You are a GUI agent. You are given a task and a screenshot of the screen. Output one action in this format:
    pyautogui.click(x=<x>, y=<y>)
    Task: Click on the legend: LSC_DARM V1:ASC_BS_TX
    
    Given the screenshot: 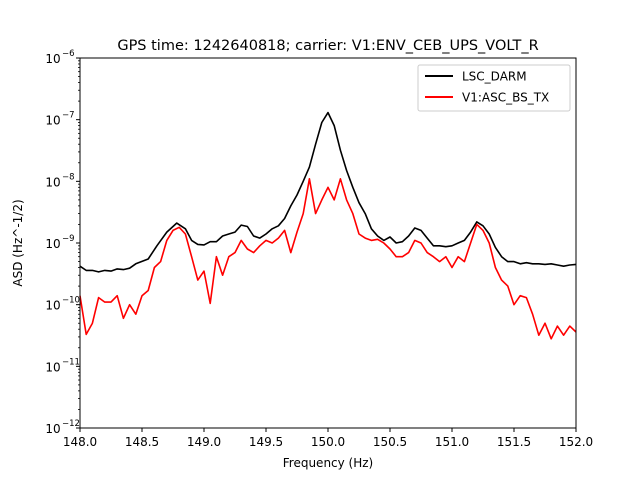 What is the action you would take?
    pyautogui.click(x=494, y=88)
    